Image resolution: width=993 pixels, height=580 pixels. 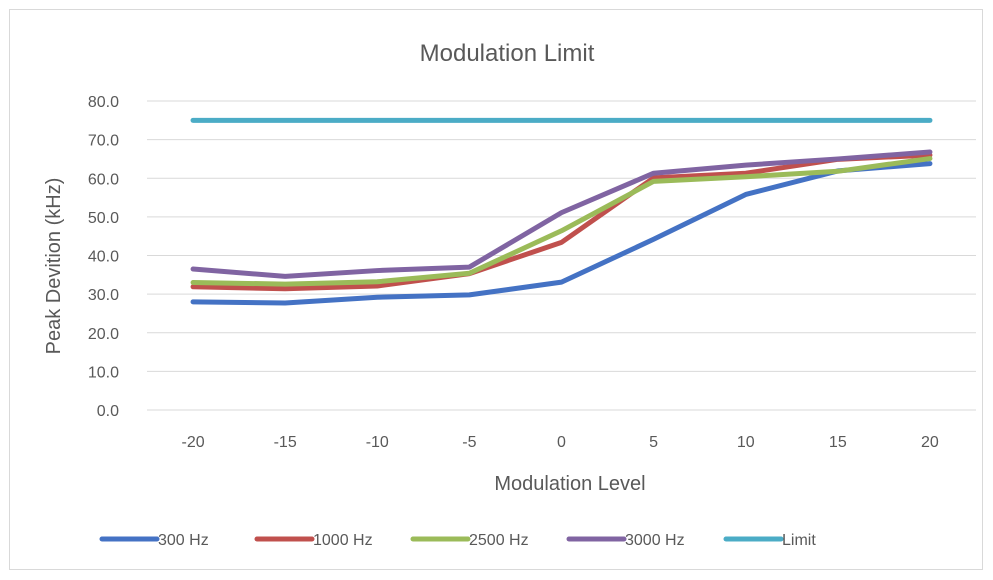 What do you see at coordinates (103, 372) in the screenshot?
I see `y-tick-label: 10.0` at bounding box center [103, 372].